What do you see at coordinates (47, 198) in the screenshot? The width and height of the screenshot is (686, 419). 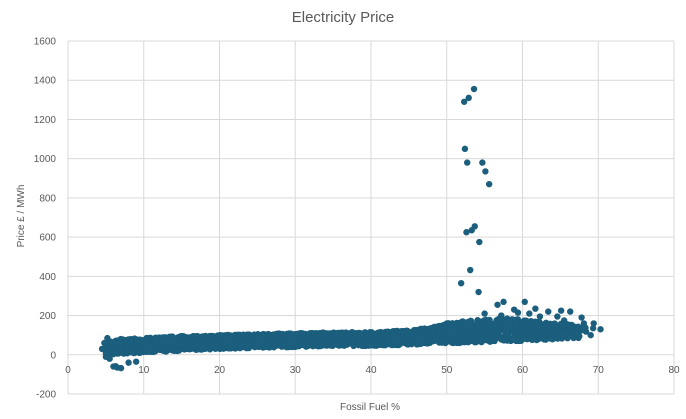 I see `y-tick-label: 800` at bounding box center [47, 198].